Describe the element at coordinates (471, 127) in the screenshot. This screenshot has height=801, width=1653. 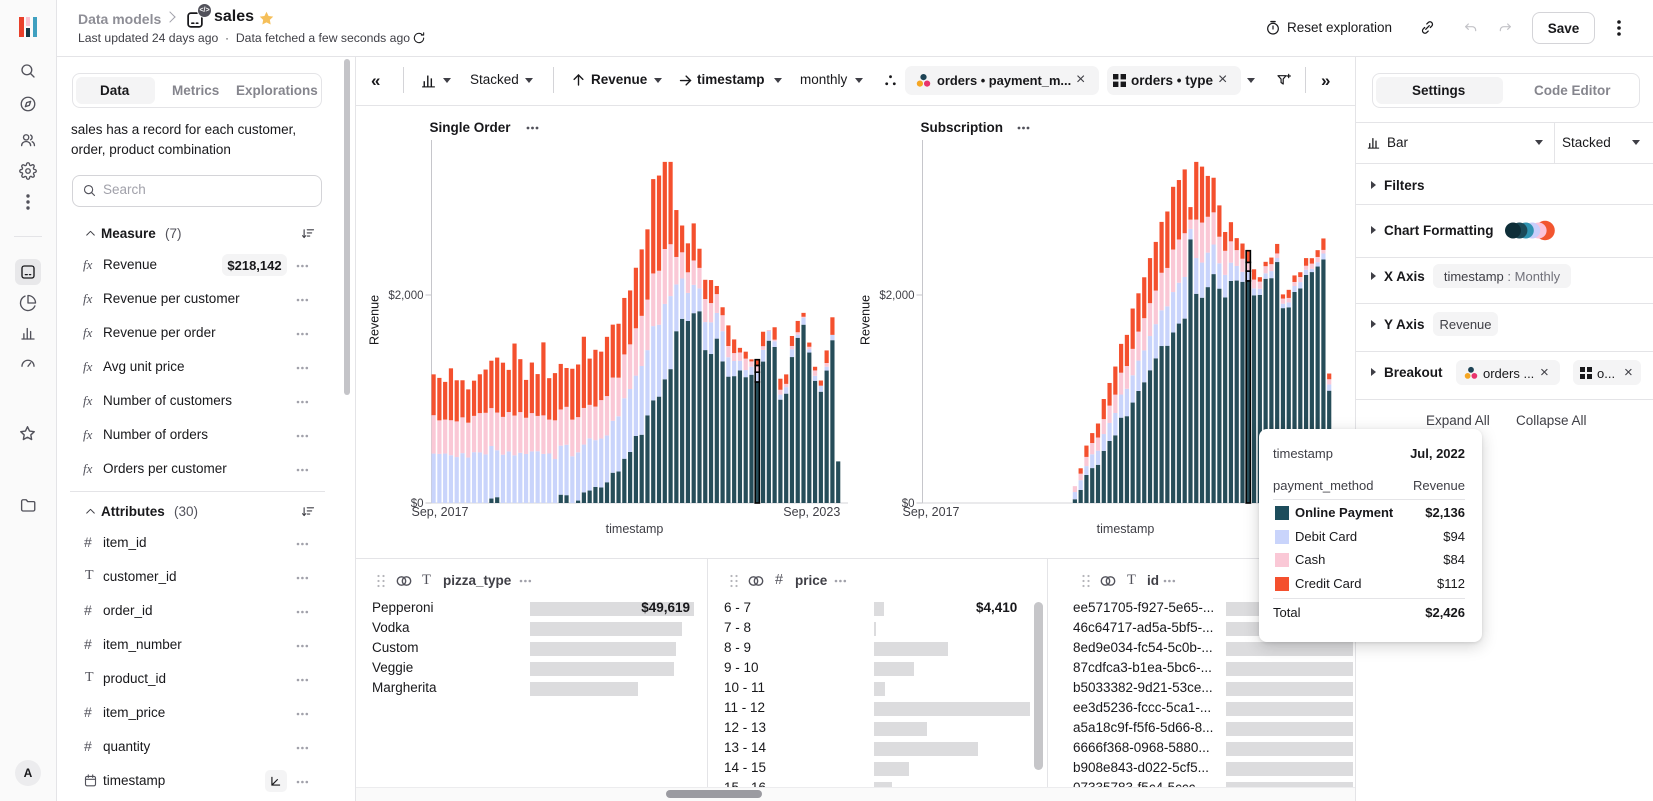
I see `svg-text: Single Order` at that location.